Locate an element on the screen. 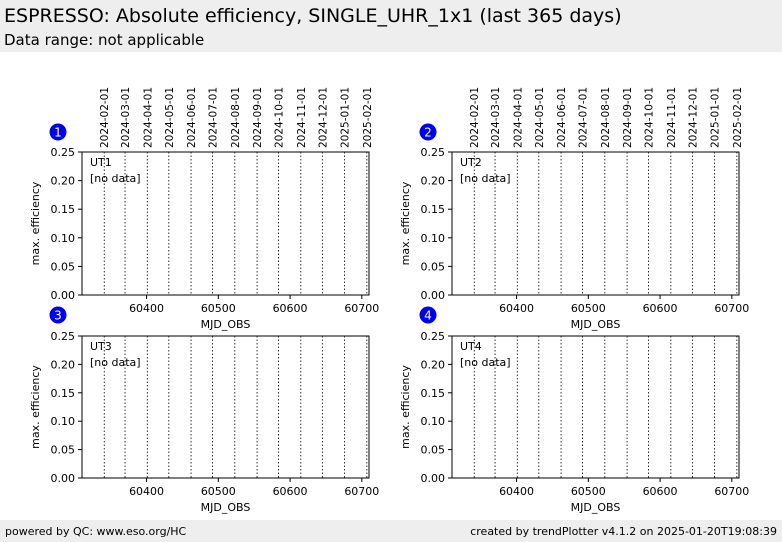  panel-badge-number: 2 is located at coordinates (428, 133).